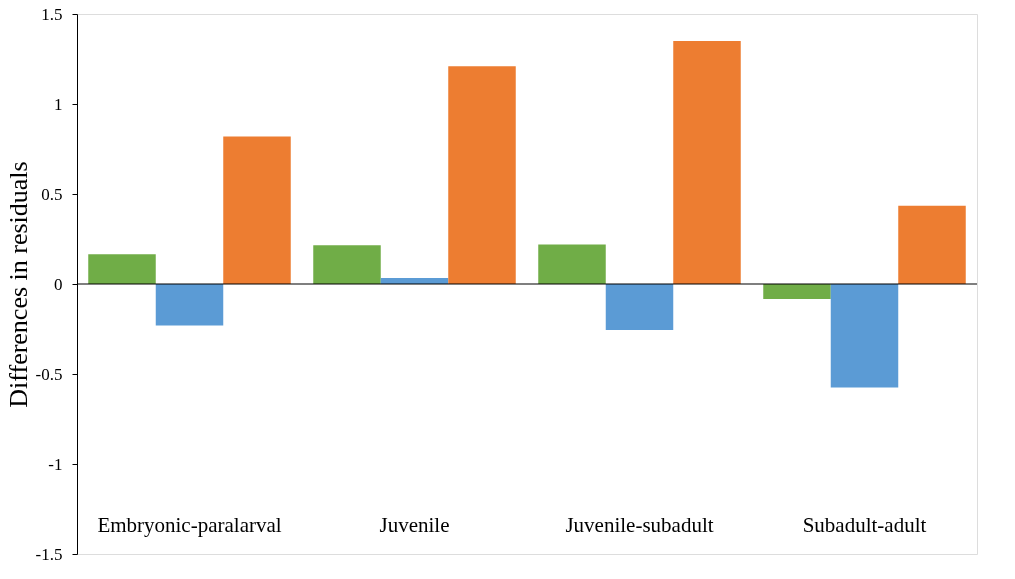 This screenshot has height=579, width=1015. I want to click on y-tick-label: -1.5, so click(49, 554).